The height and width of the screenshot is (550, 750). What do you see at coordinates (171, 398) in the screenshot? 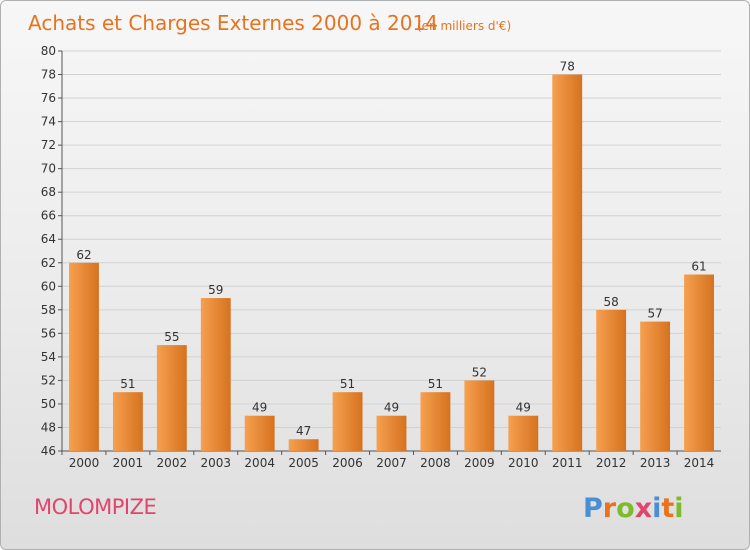
I see `bar-2002` at bounding box center [171, 398].